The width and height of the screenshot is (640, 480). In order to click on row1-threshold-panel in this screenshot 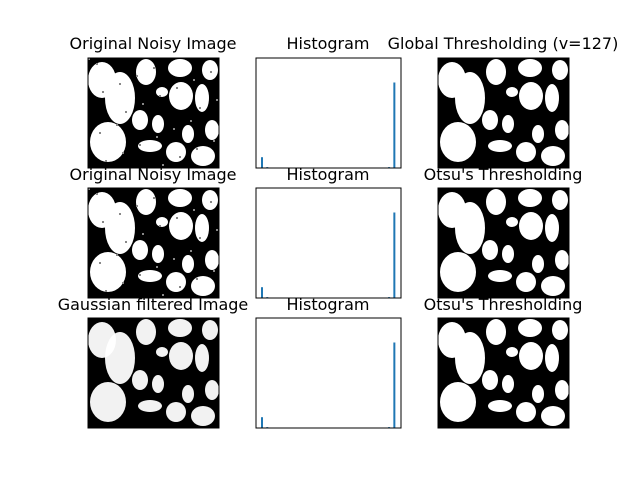, I will do `click(503, 113)`.